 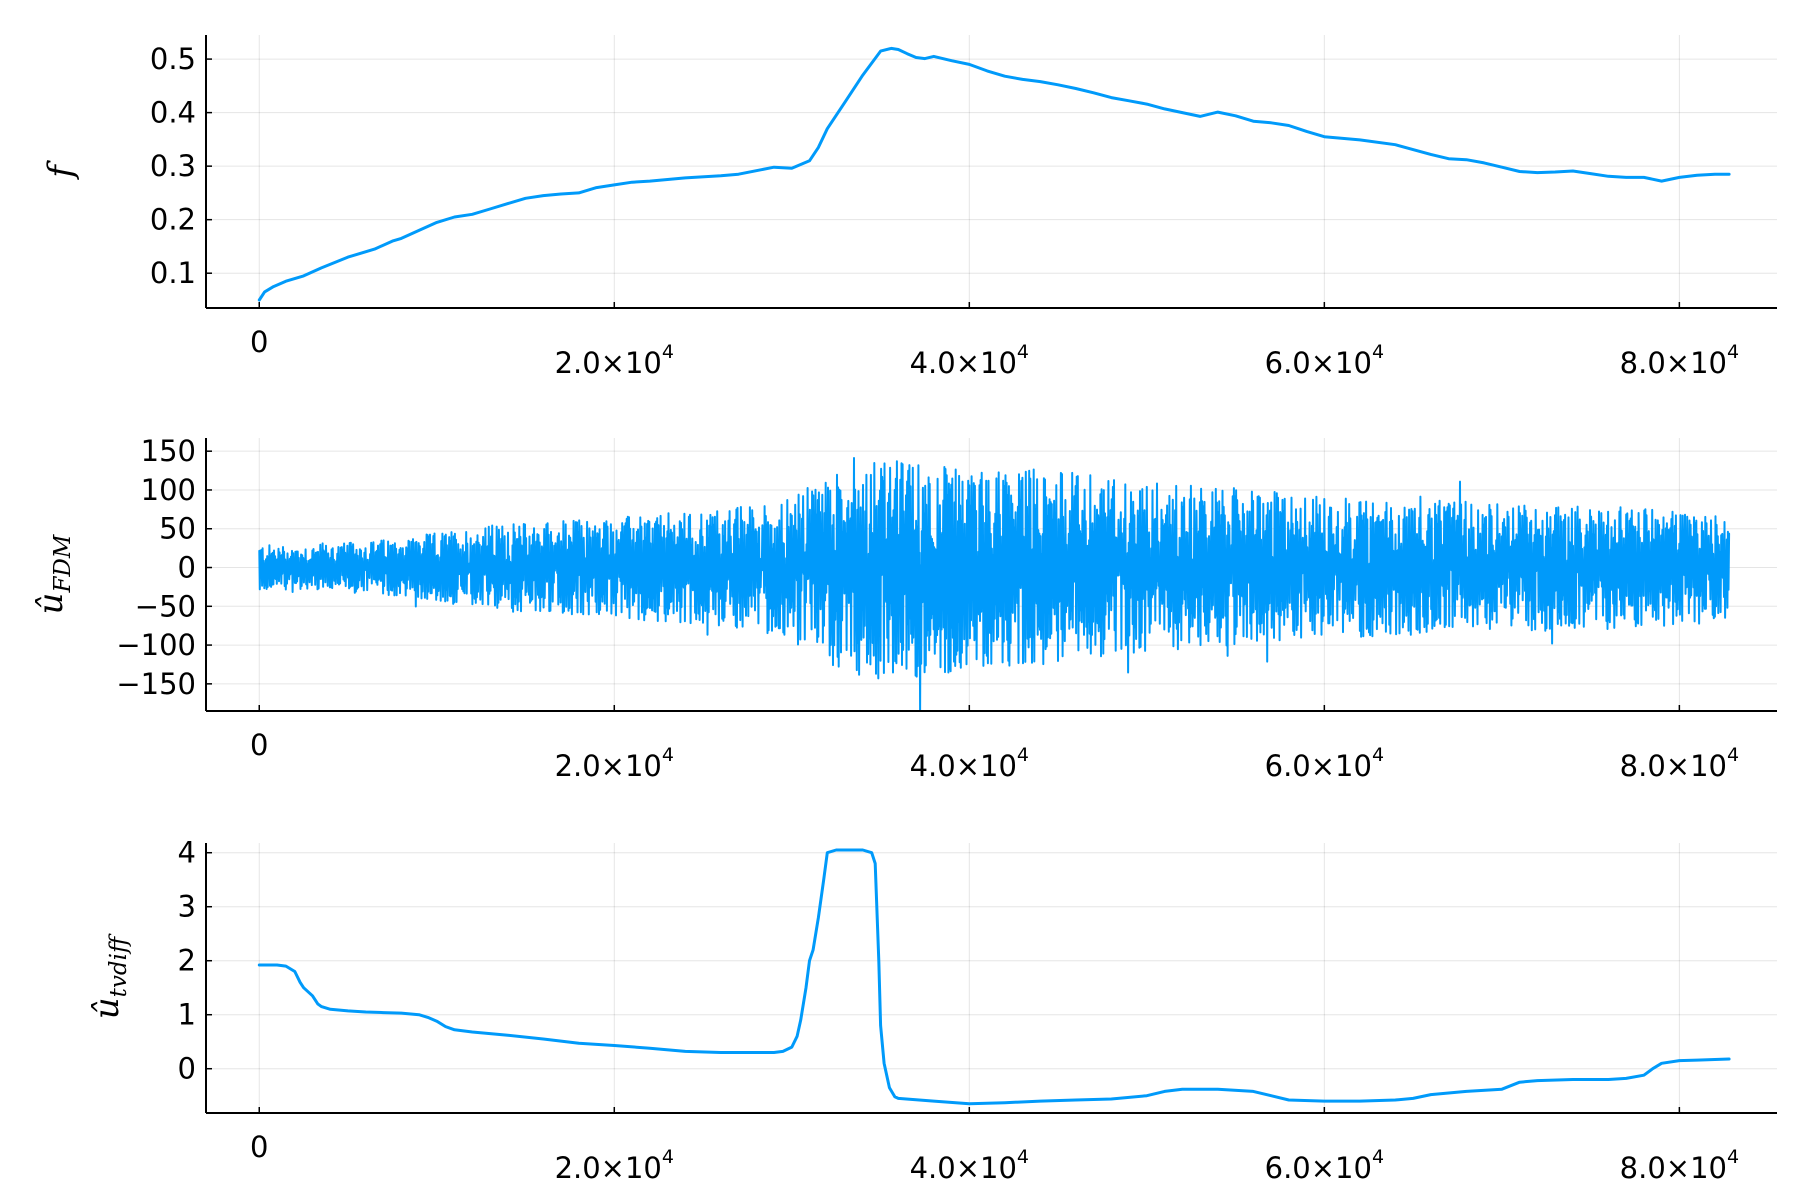 I want to click on y-tick-label: 100, so click(x=168, y=490).